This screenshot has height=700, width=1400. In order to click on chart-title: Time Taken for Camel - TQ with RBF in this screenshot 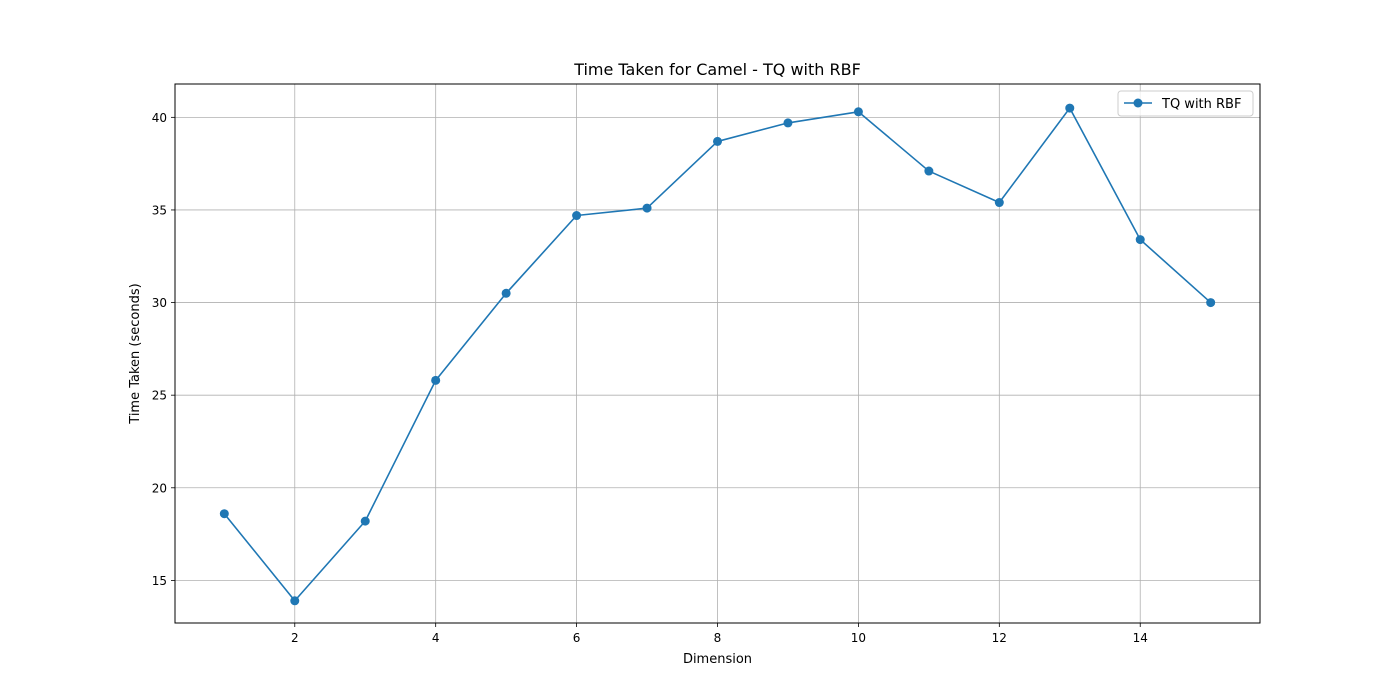, I will do `click(717, 69)`.